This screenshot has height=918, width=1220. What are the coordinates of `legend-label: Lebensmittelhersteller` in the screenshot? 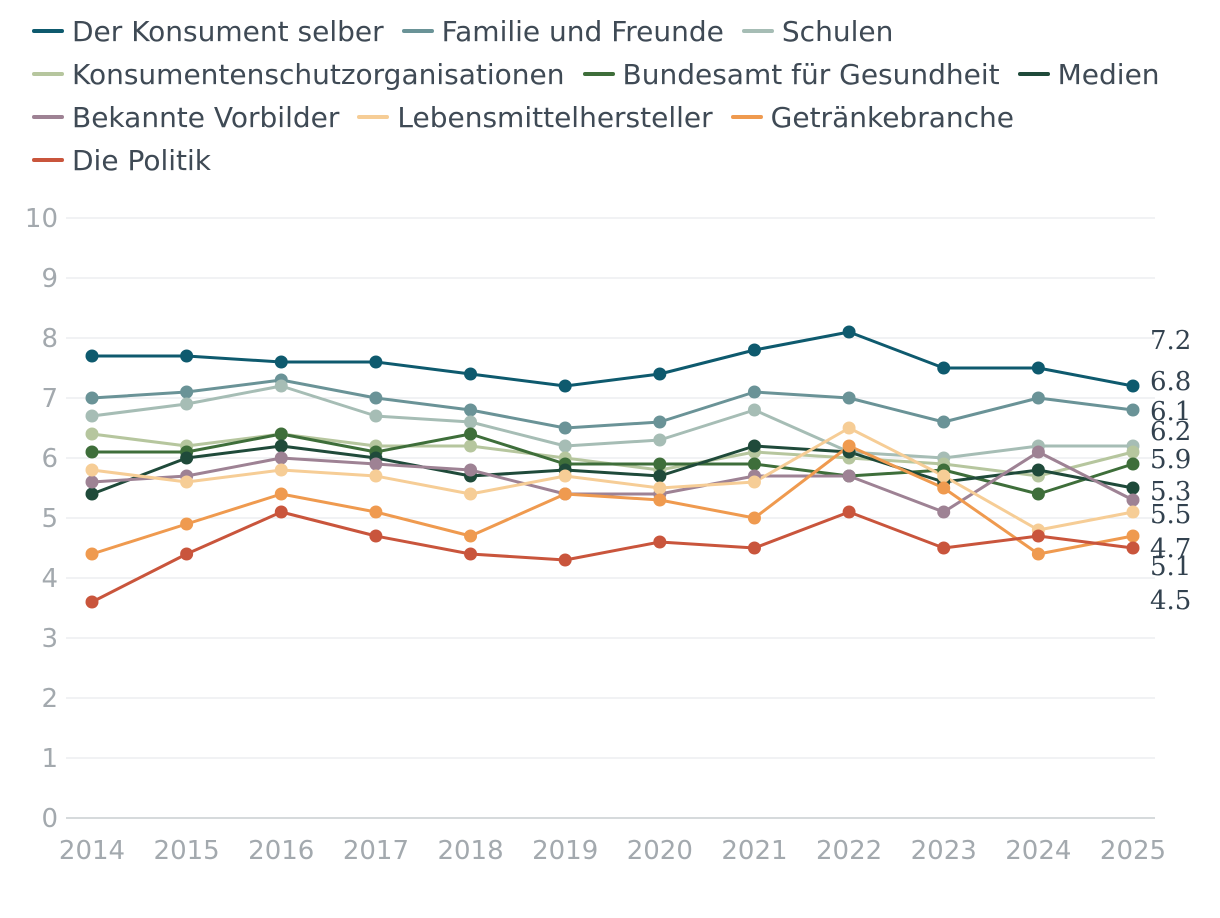 It's located at (555, 117).